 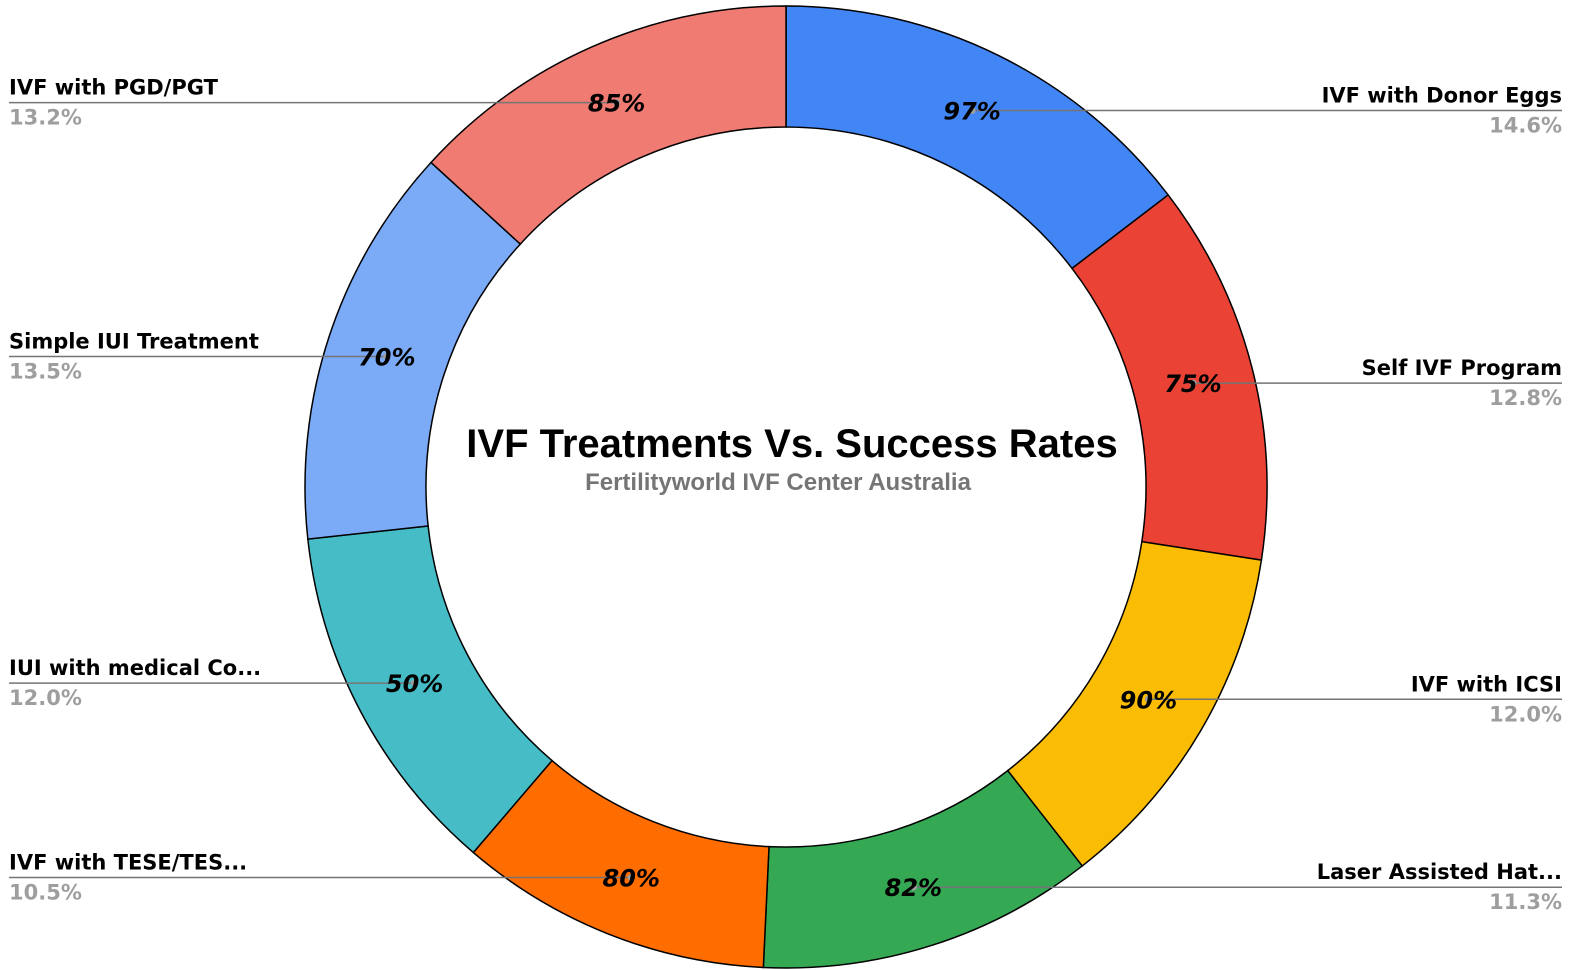 What do you see at coordinates (1486, 684) in the screenshot?
I see `callout-name-ivf-with-icsi: IVF with ICSI` at bounding box center [1486, 684].